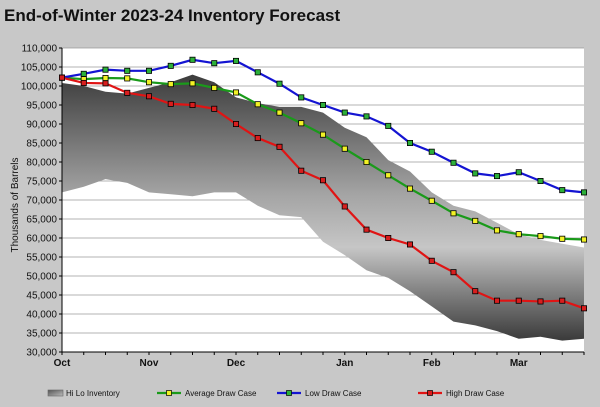 This screenshot has width=600, height=407. What do you see at coordinates (55, 393) in the screenshot?
I see `legend-swatch` at bounding box center [55, 393].